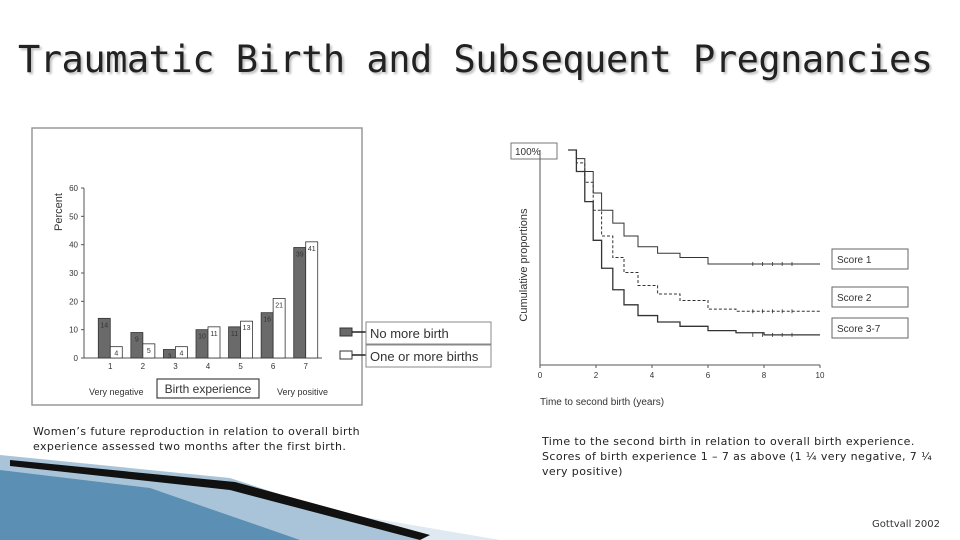 Image resolution: width=960 pixels, height=540 pixels. I want to click on bar-legend: No more birth One or more births, so click(415, 344).